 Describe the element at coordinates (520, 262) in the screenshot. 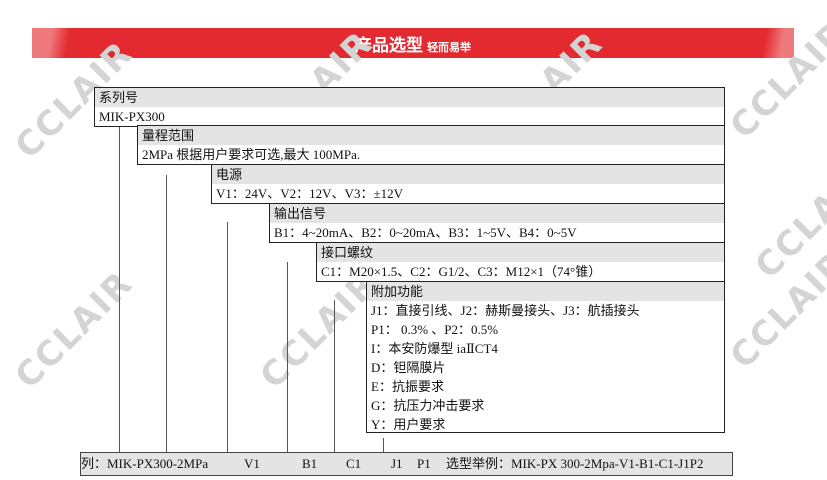

I see `section-thread: 接口螺纹 C1：M20×1.5、C2：G1/2、C3：M12×1（74°锥）` at that location.